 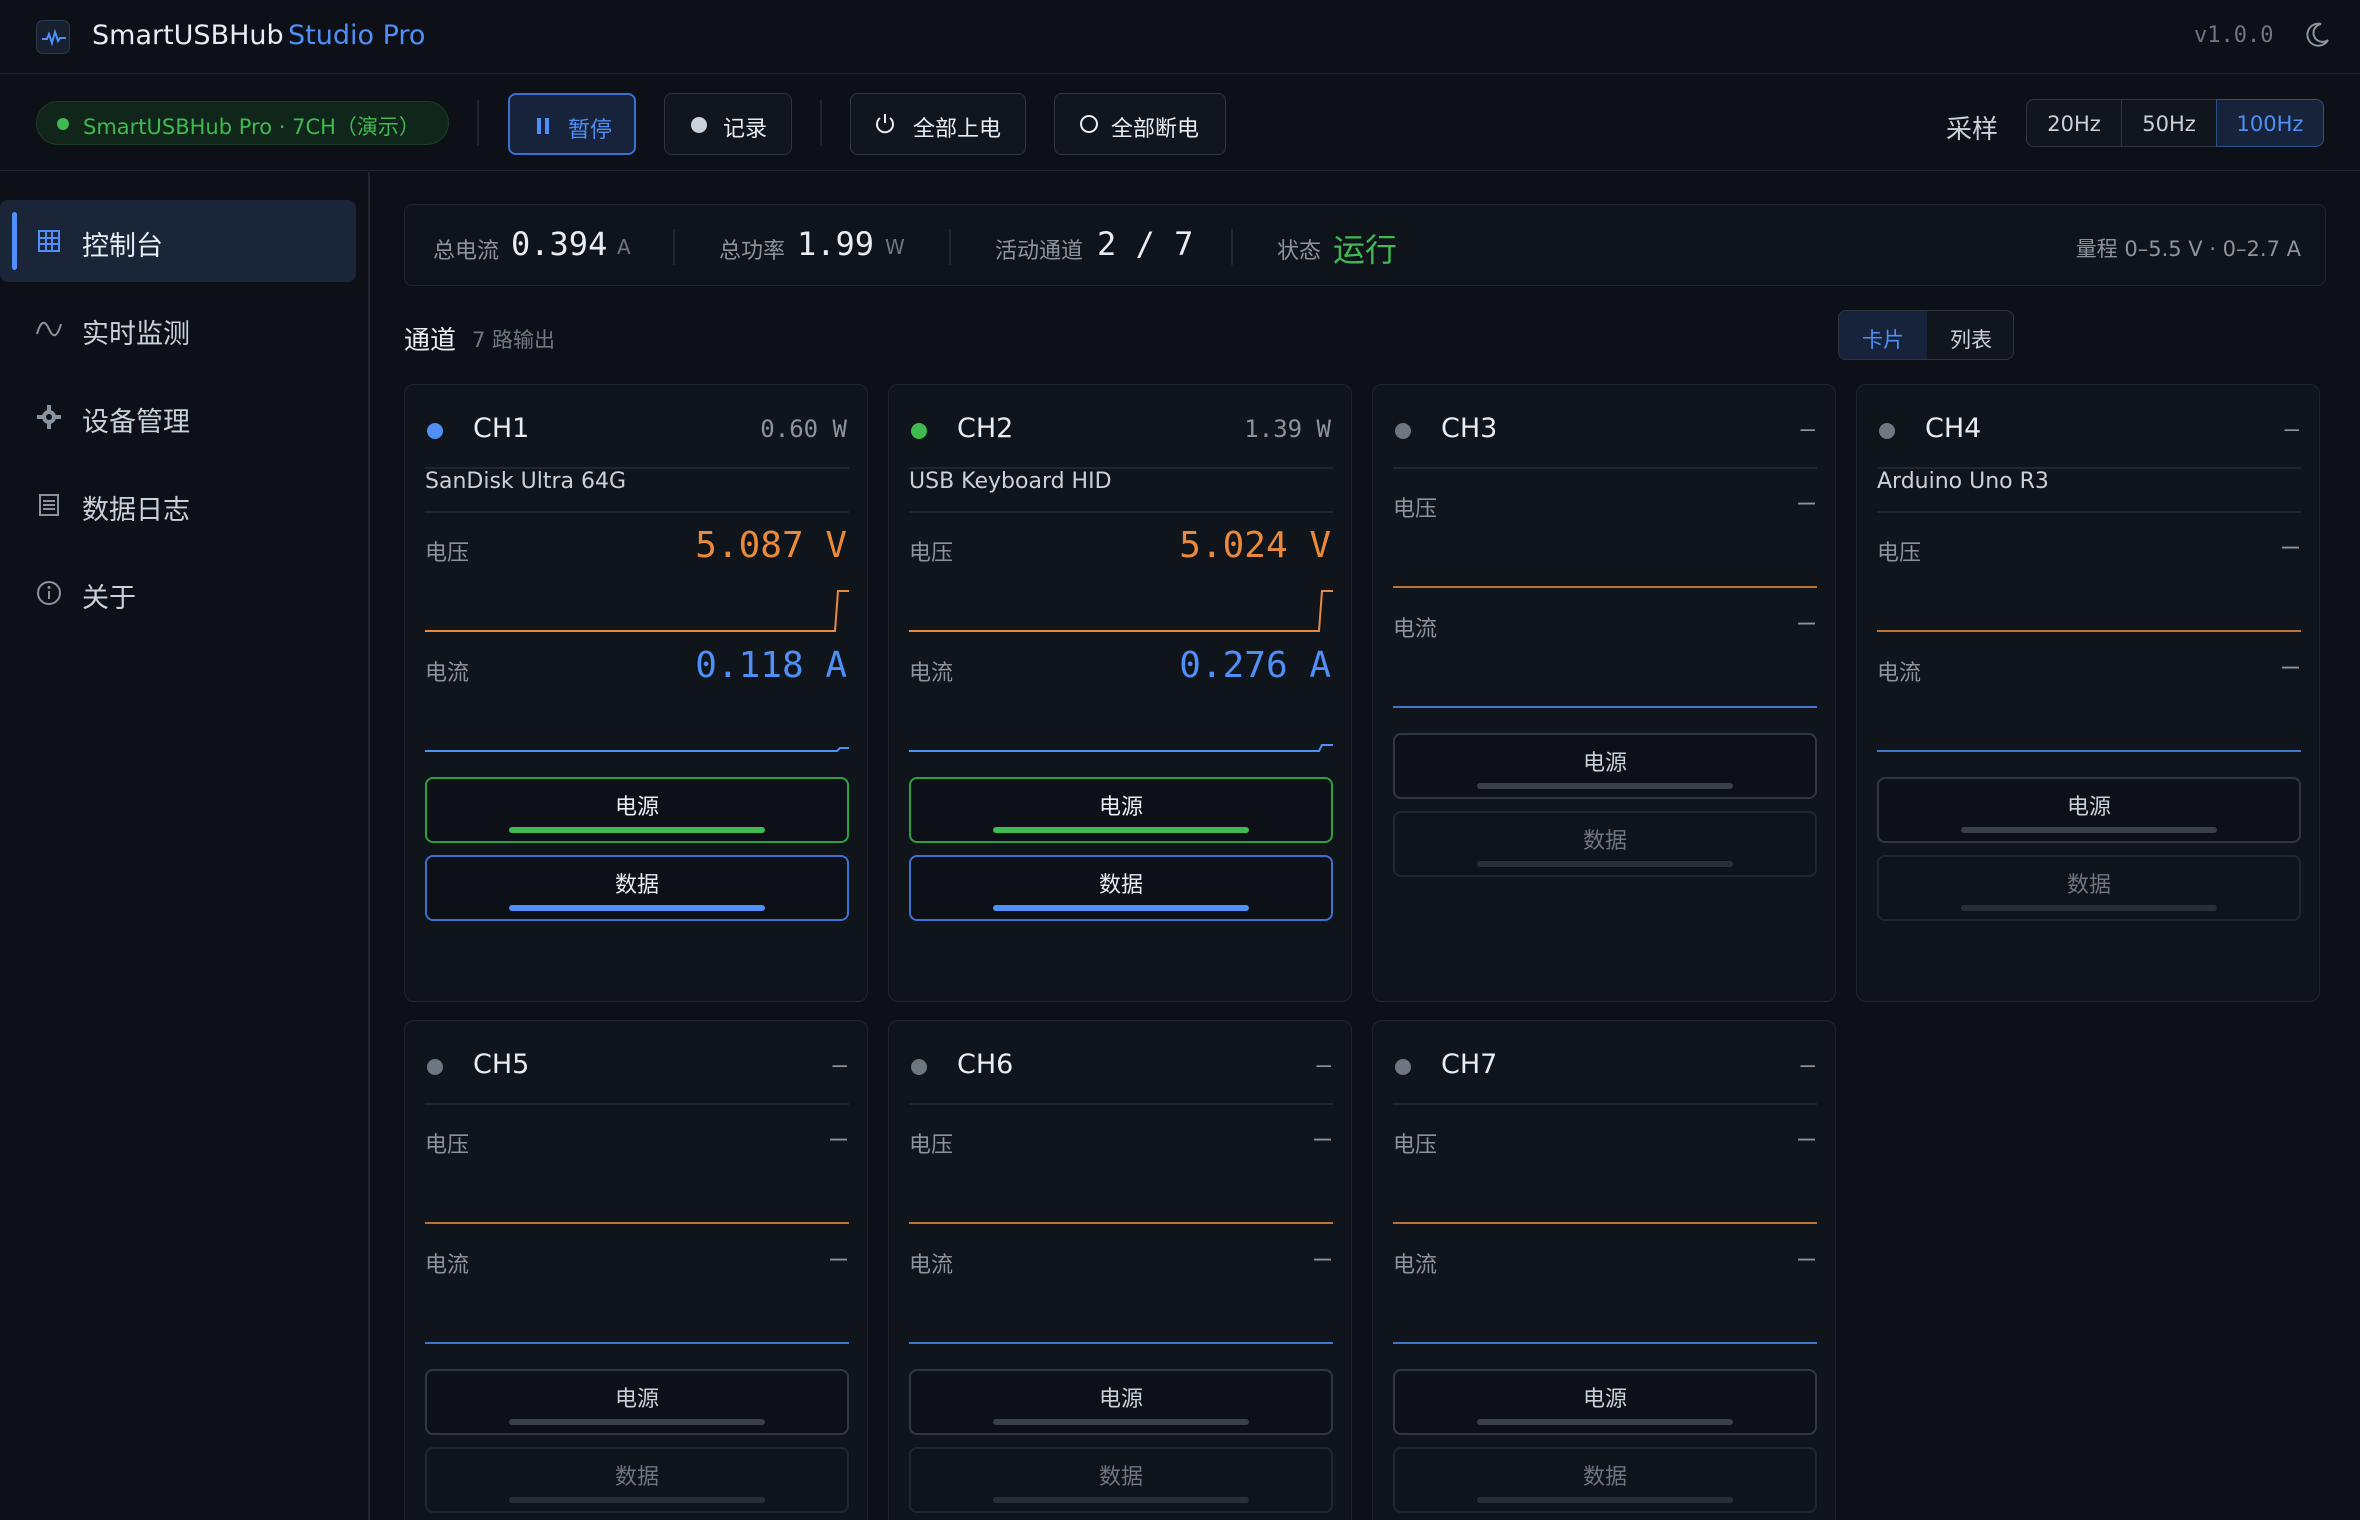 I want to click on channel-card-ch5: CH5 — 电压 — 电流 — 电源 数据, so click(x=636, y=1270).